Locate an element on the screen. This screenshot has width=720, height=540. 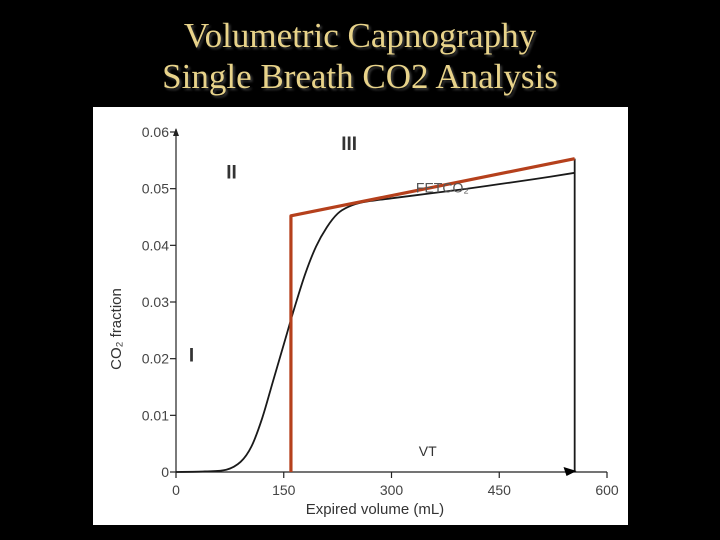
y-tick-label: 0.06 is located at coordinates (155, 132).